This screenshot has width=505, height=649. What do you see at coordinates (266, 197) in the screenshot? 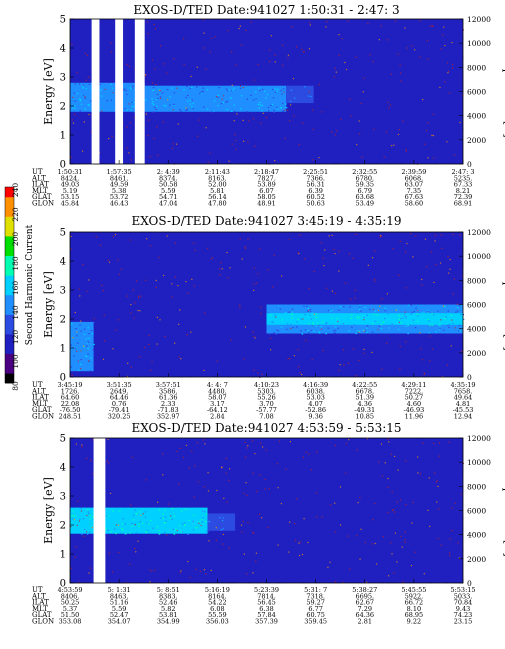
I see `table-cell: 58.05` at bounding box center [266, 197].